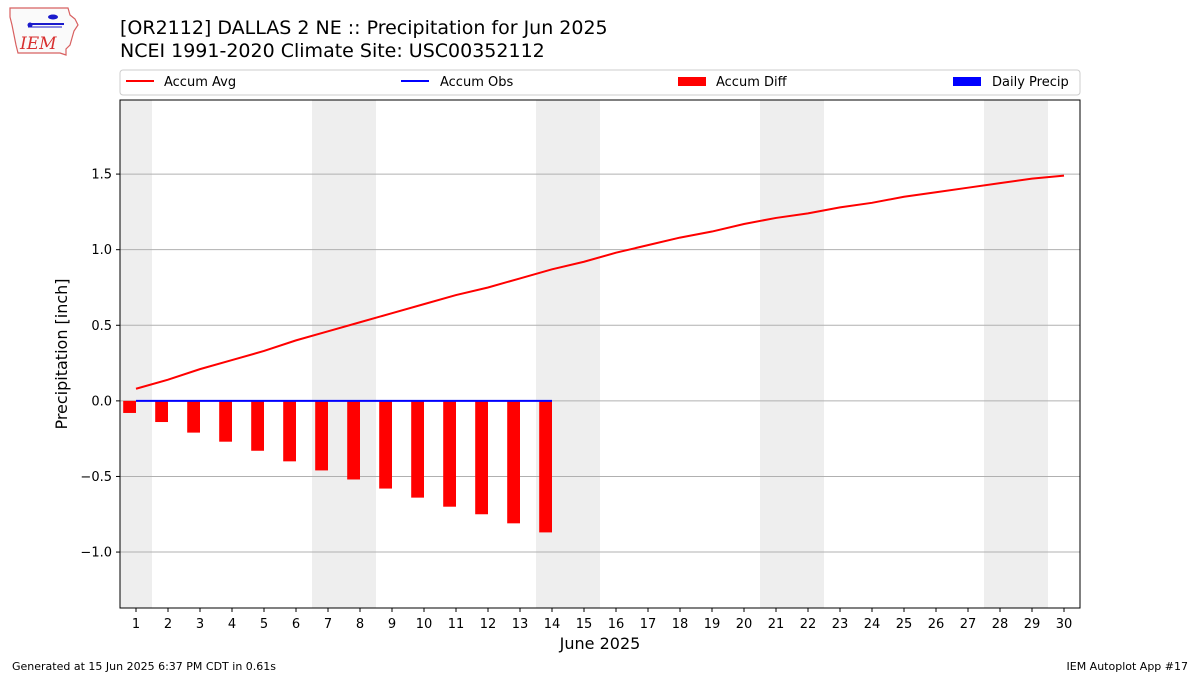 This screenshot has height=675, width=1200. I want to click on x-tick-label: 28, so click(1000, 624).